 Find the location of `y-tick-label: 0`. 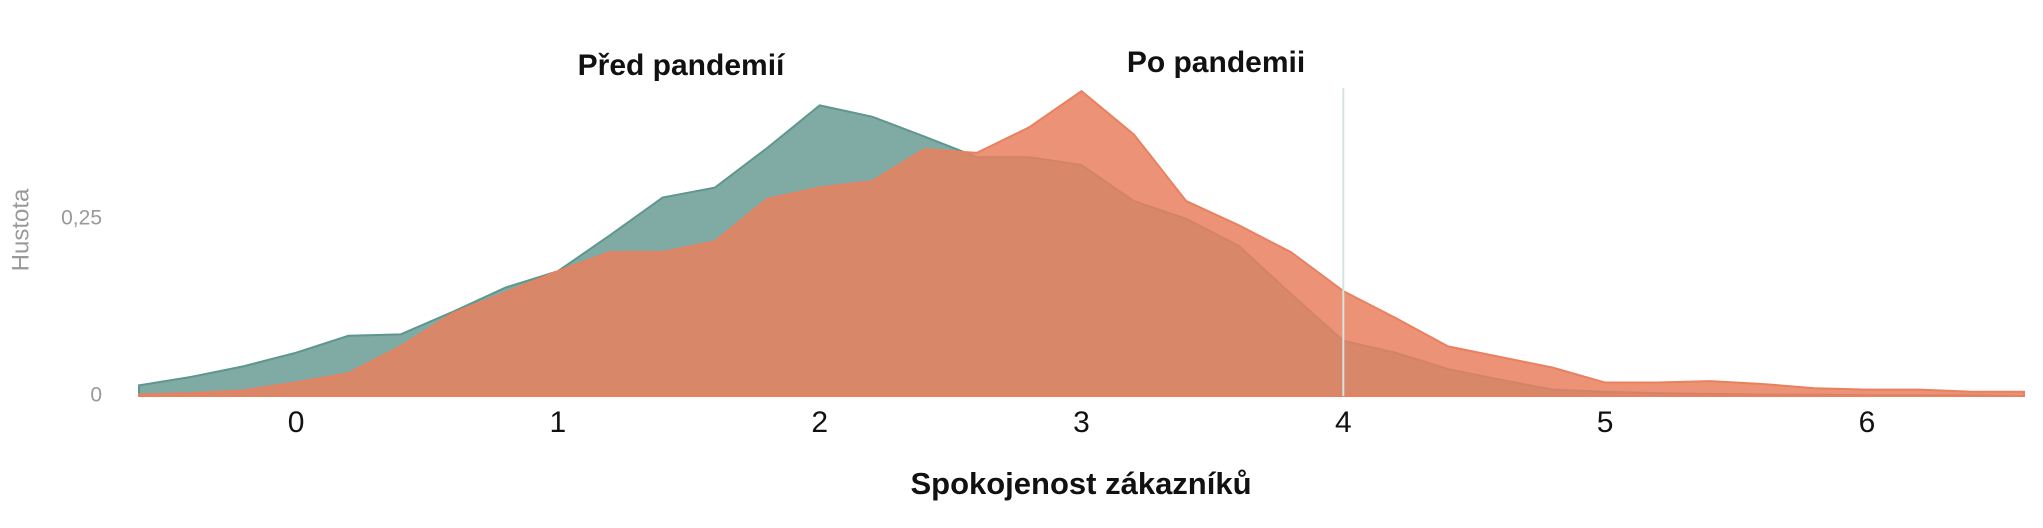

y-tick-label: 0 is located at coordinates (96, 395).